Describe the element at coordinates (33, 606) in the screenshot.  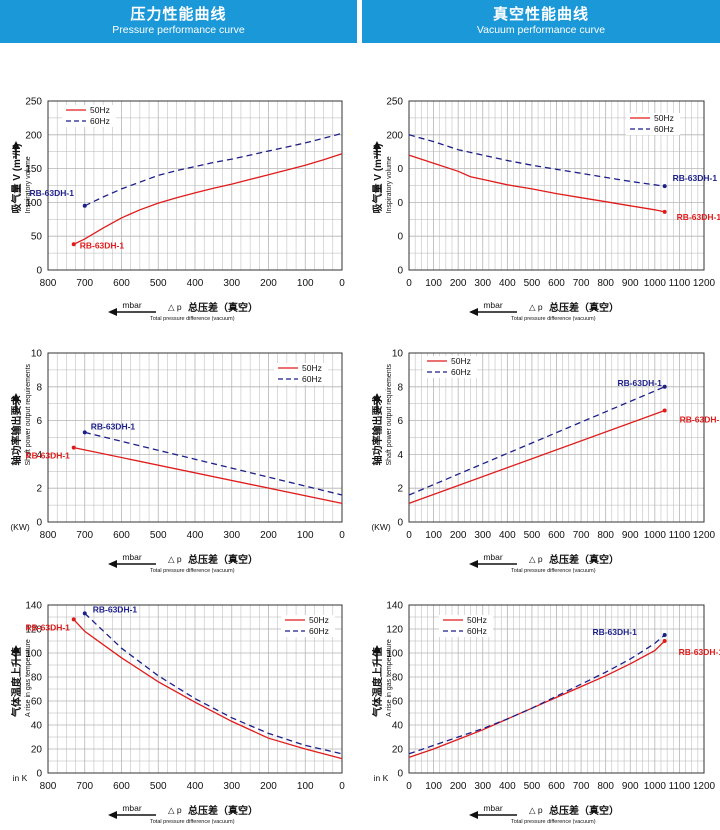
I see `y-tick-label: 140` at that location.